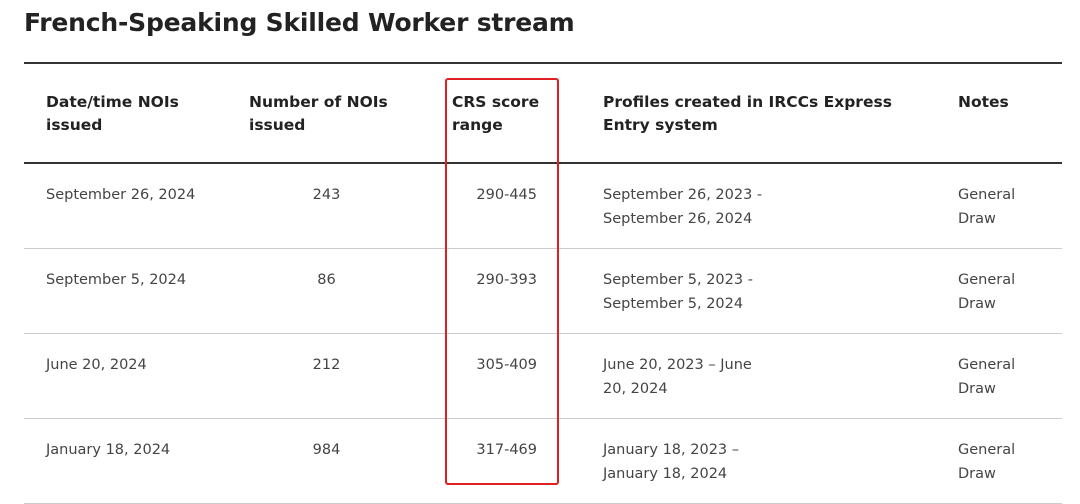 The height and width of the screenshot is (504, 1080). I want to click on table-cell: June 20, 2024, so click(124, 376).